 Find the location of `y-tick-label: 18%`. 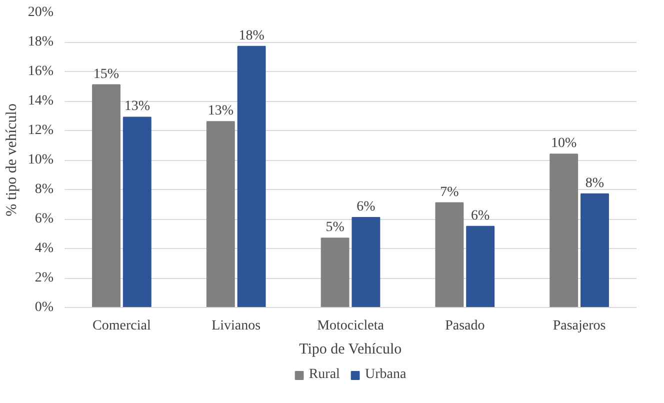

y-tick-label: 18% is located at coordinates (41, 42).